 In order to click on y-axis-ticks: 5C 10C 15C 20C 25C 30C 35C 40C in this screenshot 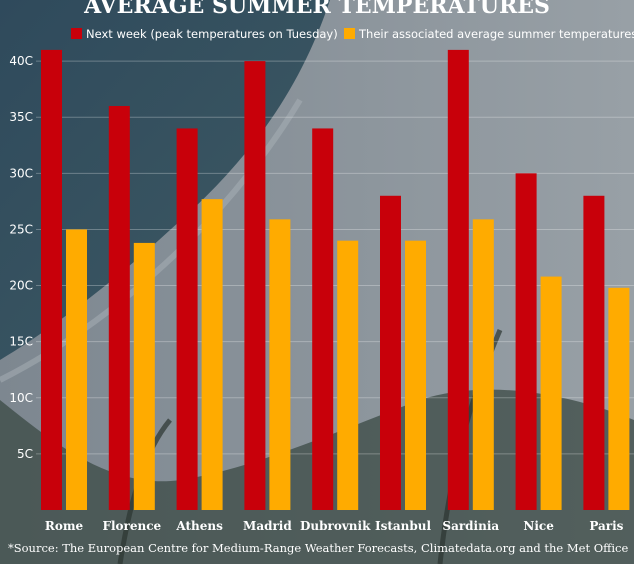, I will do `click(21, 257)`.